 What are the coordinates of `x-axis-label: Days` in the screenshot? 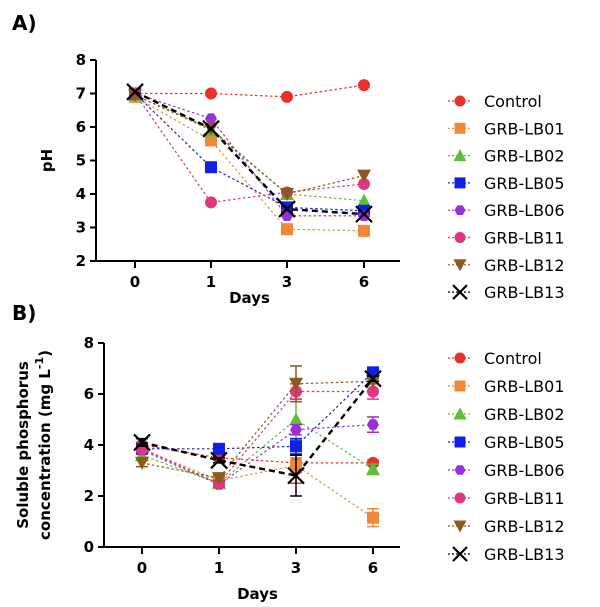 It's located at (257, 594).